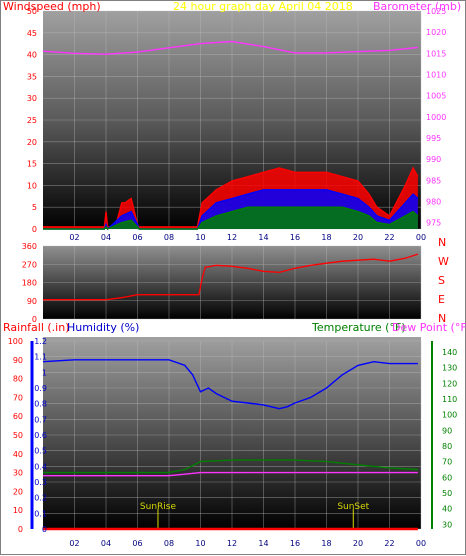 Image resolution: width=466 pixels, height=556 pixels. Describe the element at coordinates (441, 299) in the screenshot. I see `compass-label: E` at that location.